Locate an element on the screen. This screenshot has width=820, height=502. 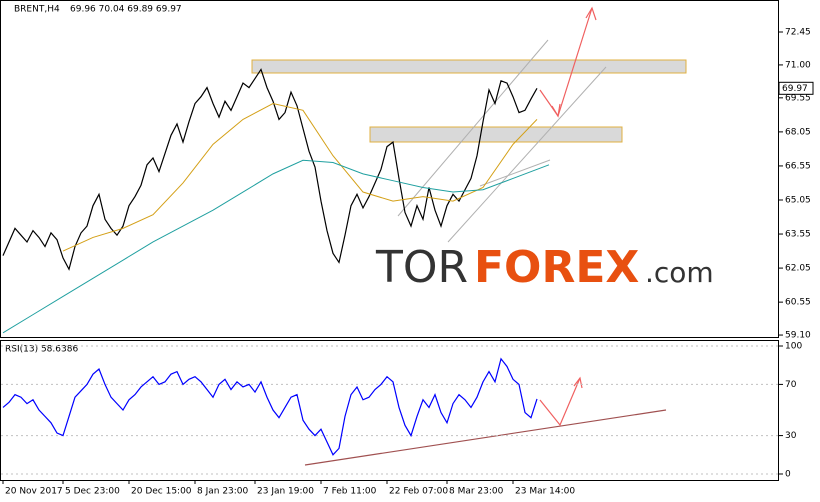
x-tick-label: 8 Mar 23:00 is located at coordinates (476, 492).